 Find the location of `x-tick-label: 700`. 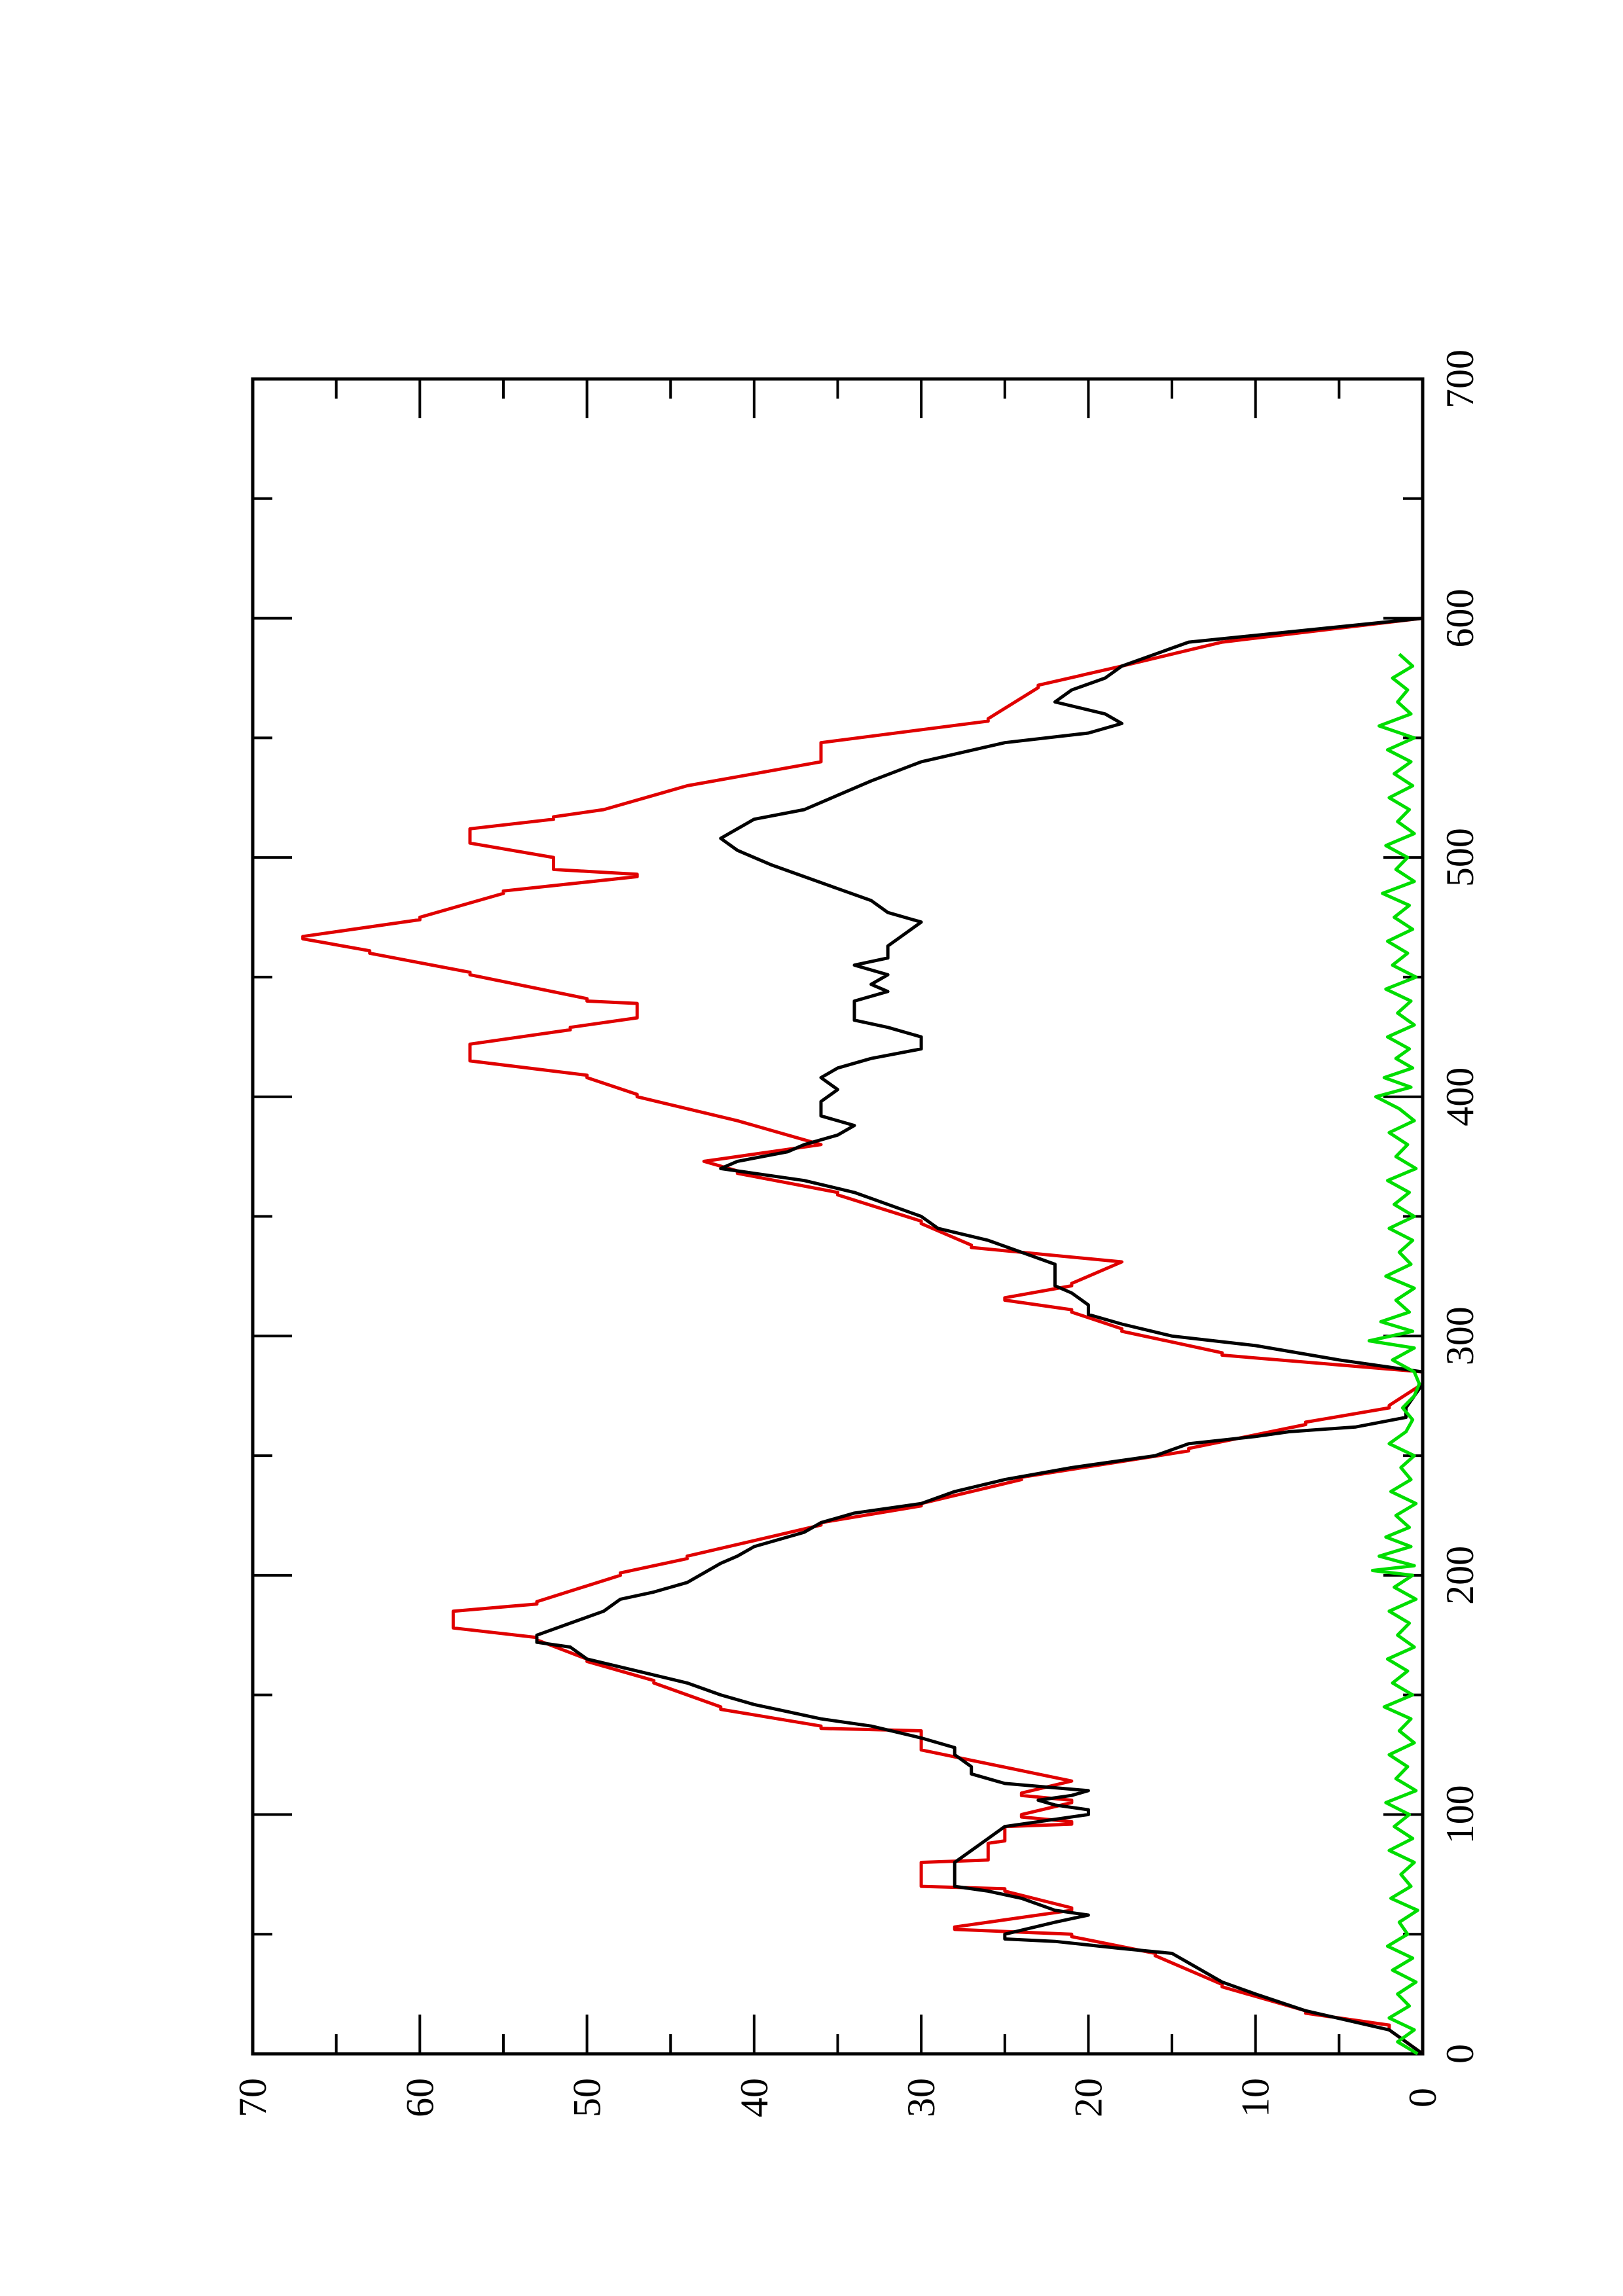

x-tick-label: 700 is located at coordinates (1460, 379).